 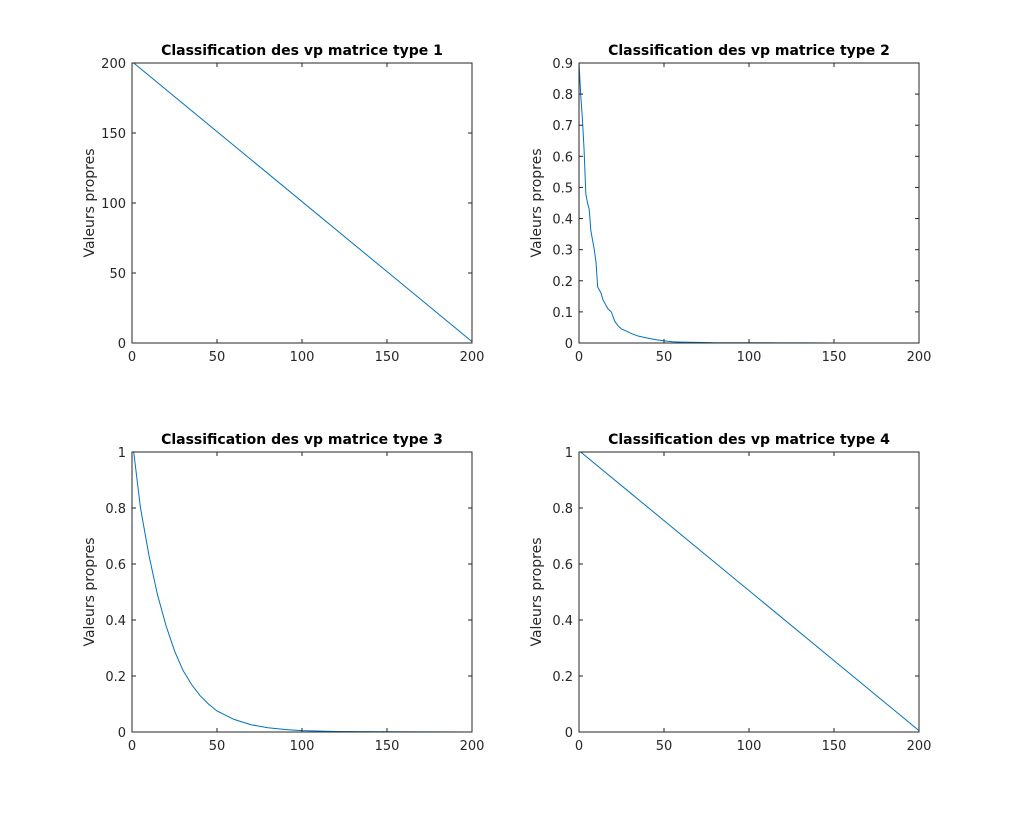 I want to click on chart-title: Classification des vp matrice type 4, so click(x=749, y=440).